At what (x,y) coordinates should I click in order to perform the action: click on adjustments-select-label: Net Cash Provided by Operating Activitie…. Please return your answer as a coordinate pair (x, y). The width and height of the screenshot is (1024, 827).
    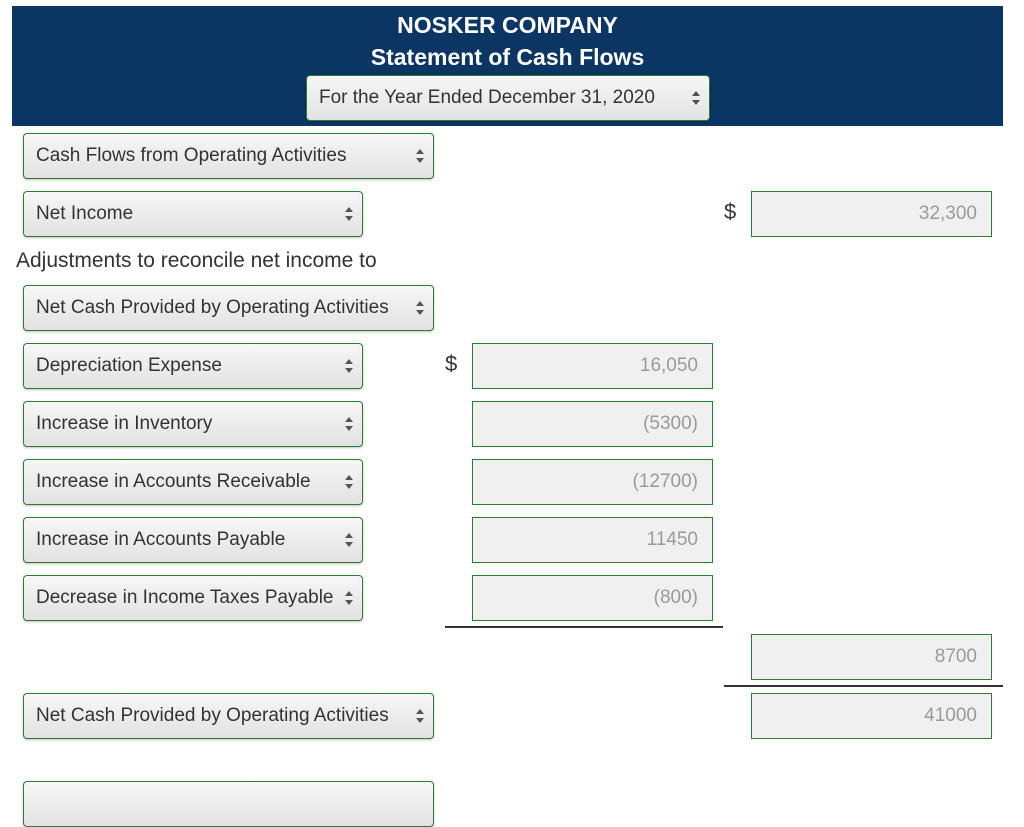
    Looking at the image, I should click on (212, 307).